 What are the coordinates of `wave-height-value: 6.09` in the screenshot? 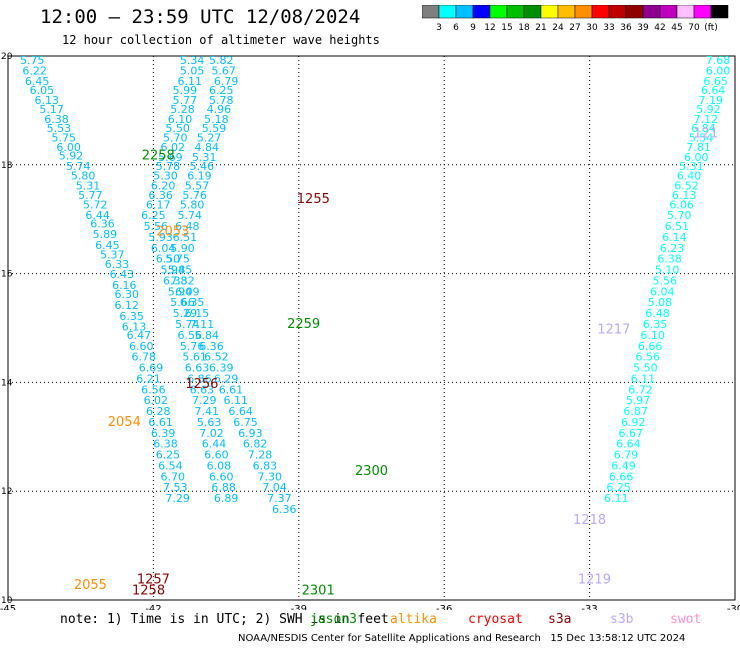 It's located at (187, 291).